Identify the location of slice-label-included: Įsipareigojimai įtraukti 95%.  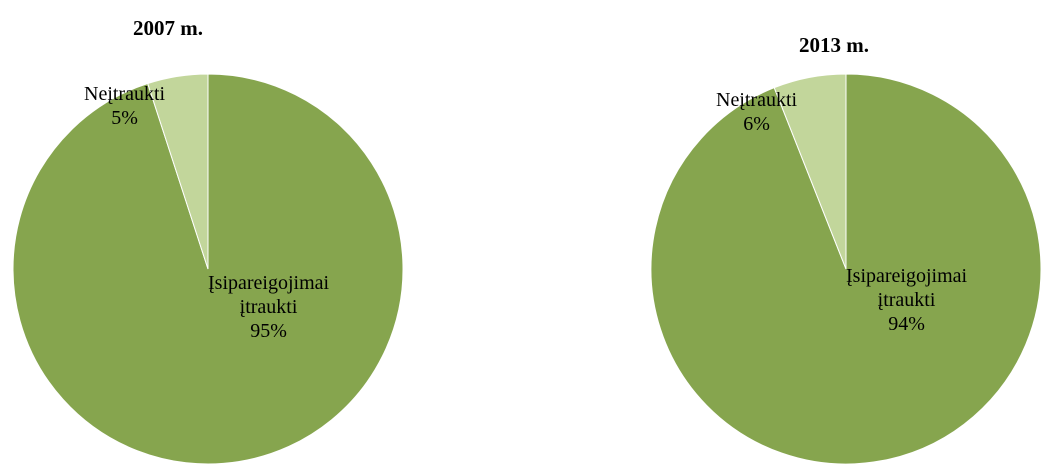
(268, 307).